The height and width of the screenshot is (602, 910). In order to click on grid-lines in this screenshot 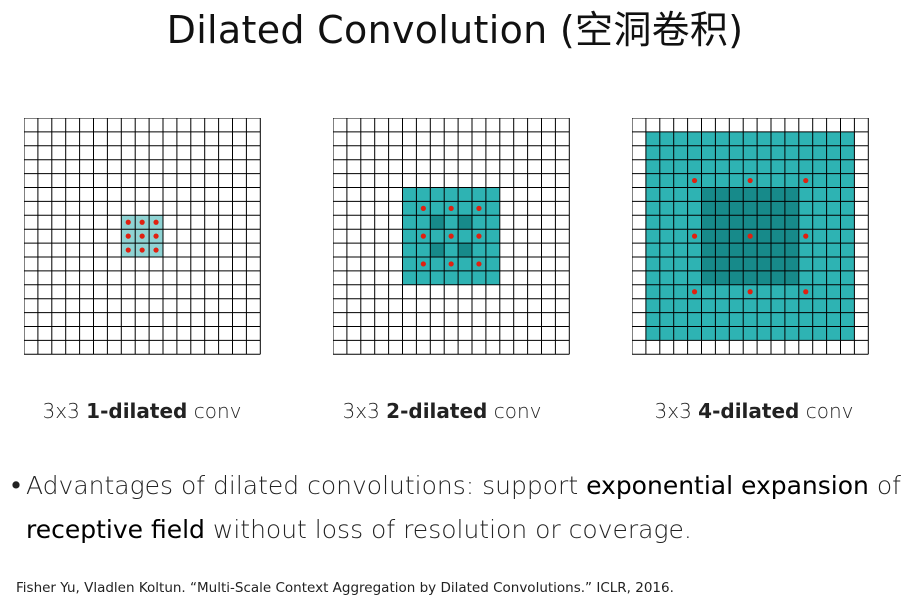, I will do `click(750, 236)`.